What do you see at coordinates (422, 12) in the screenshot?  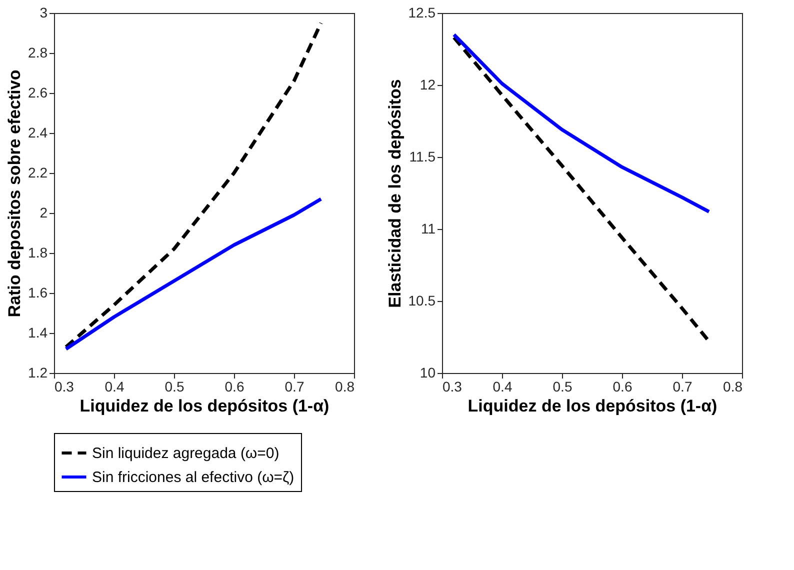 I see `y-tick-label: 12.5` at bounding box center [422, 12].